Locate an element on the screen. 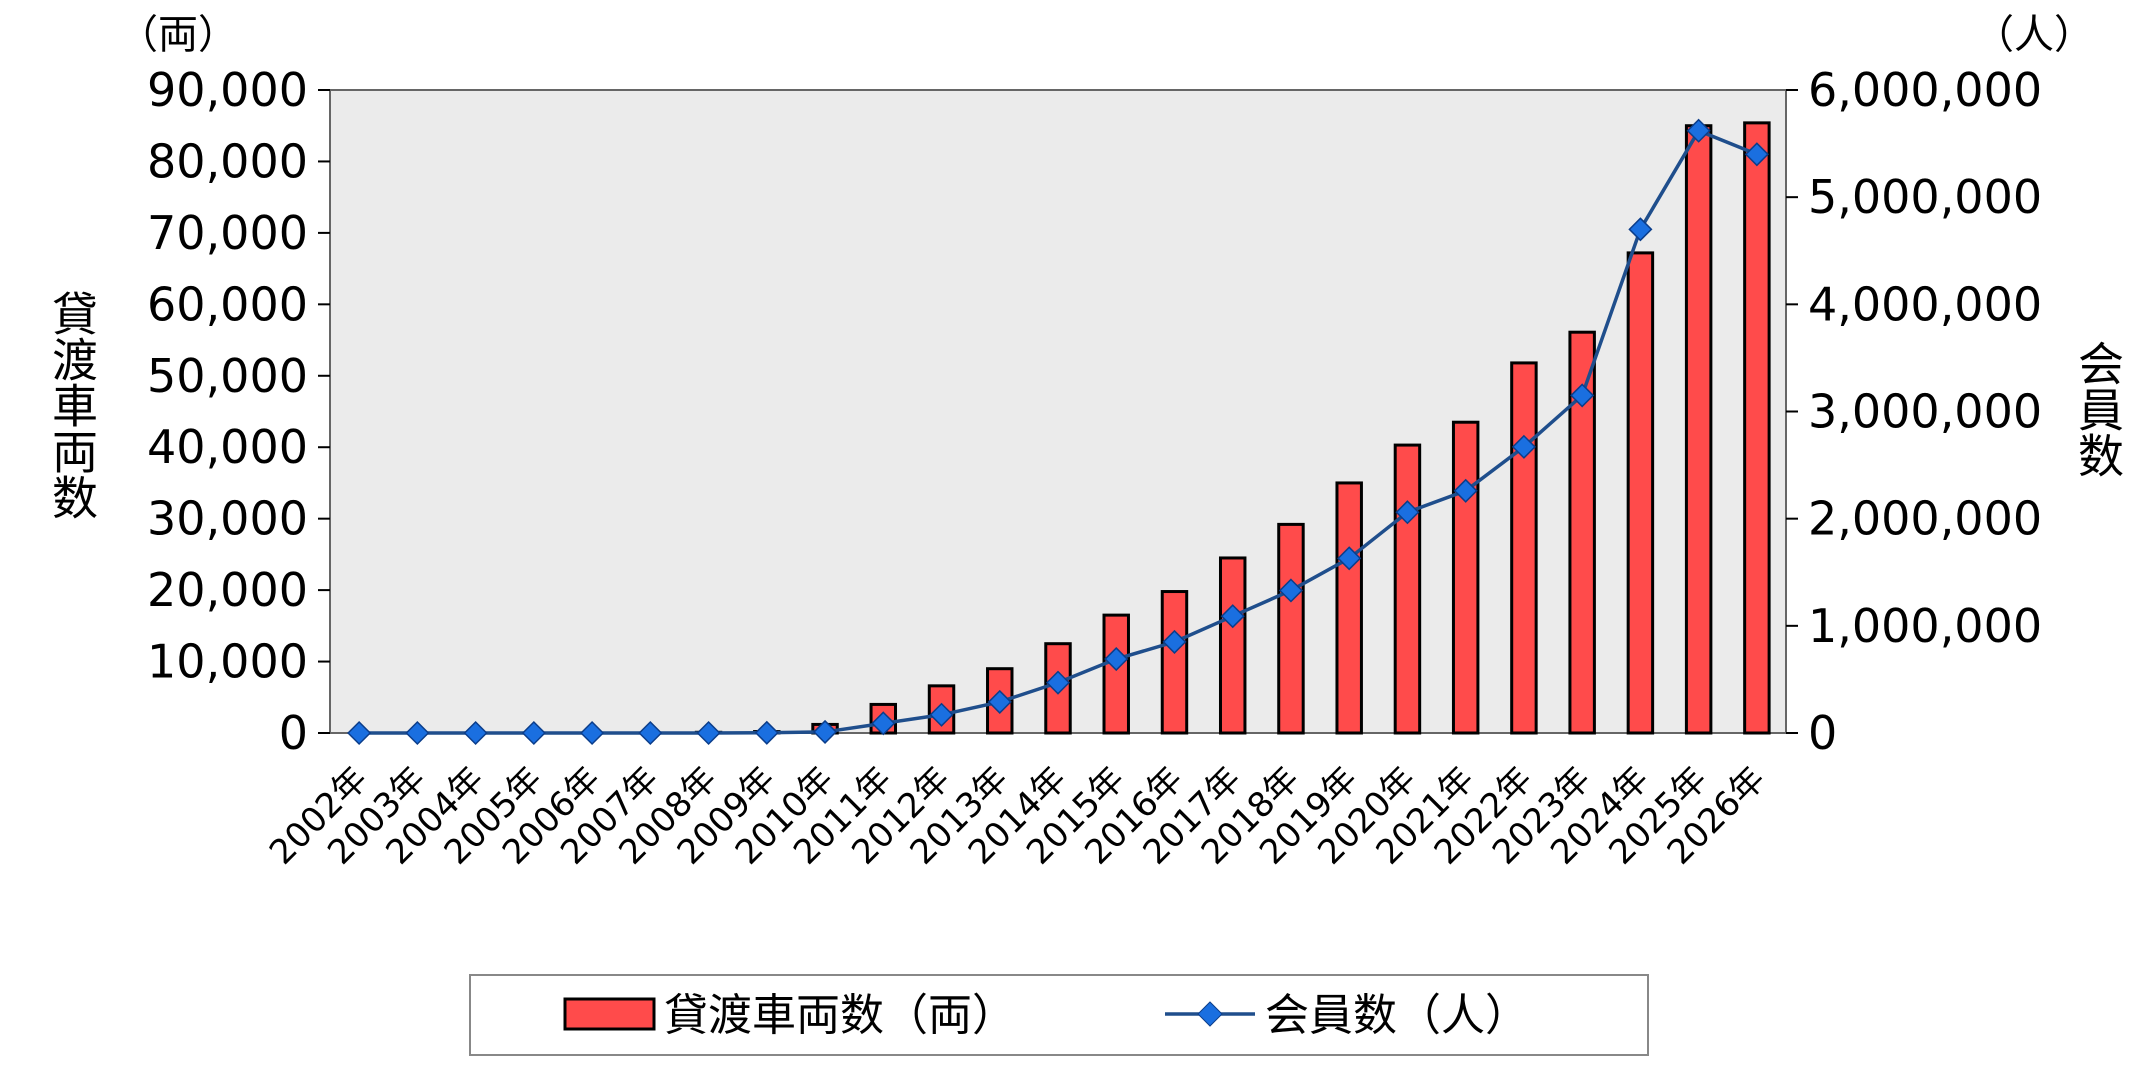 The image size is (2141, 1076). left-tick-label: 80,000 is located at coordinates (227, 161).